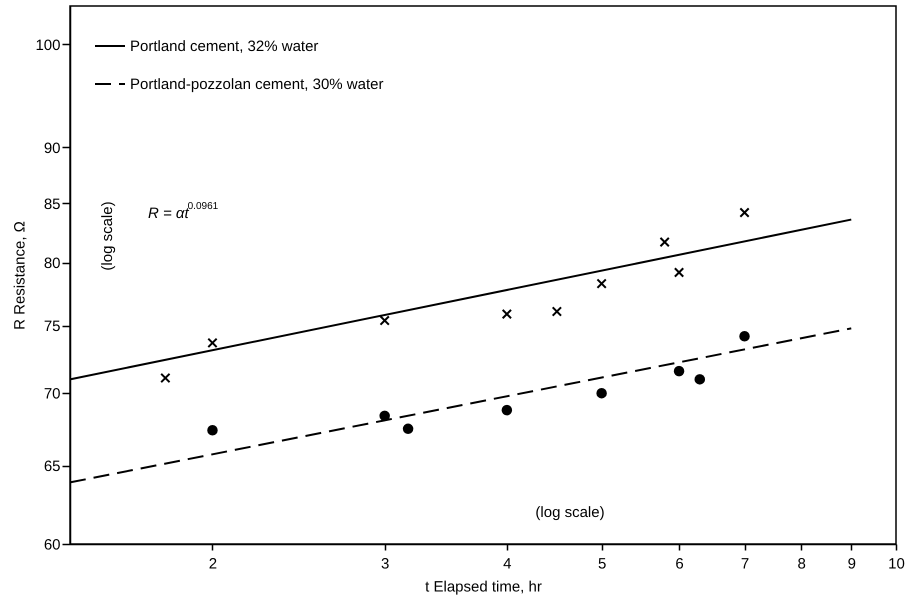 The width and height of the screenshot is (917, 612). I want to click on y-tick-label: 100, so click(47, 45).